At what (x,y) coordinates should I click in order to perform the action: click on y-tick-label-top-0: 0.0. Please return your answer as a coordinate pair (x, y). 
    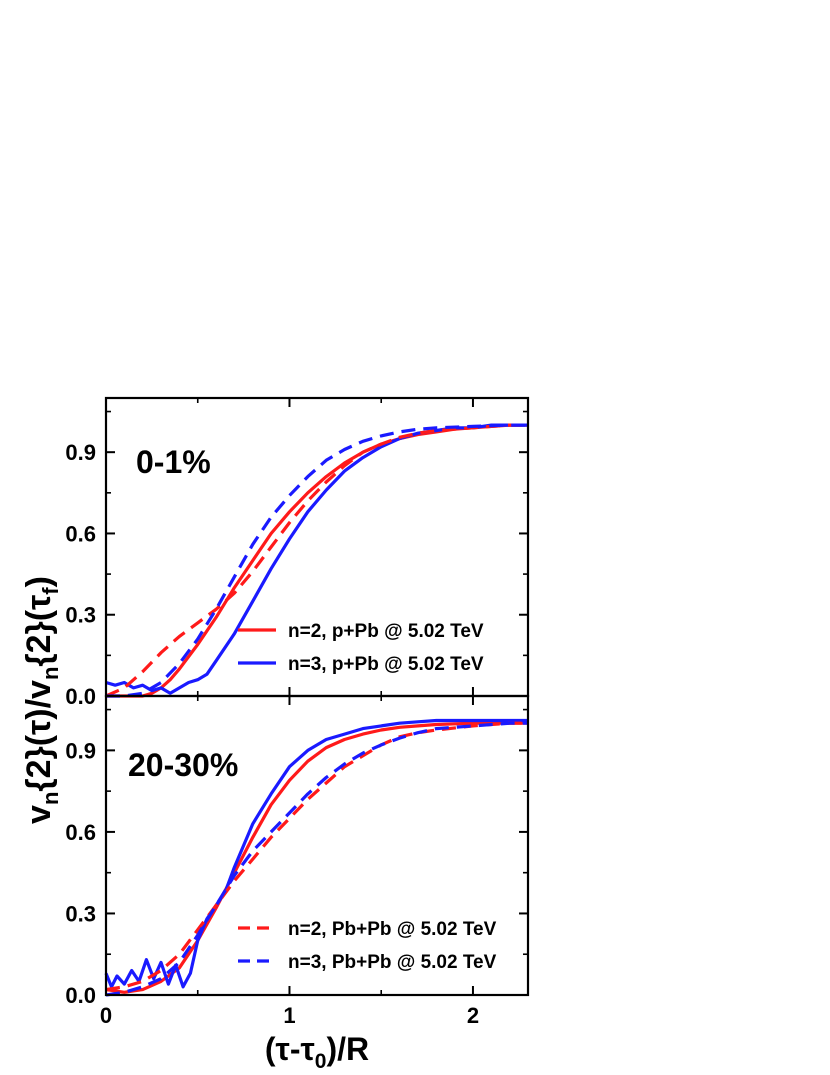
    Looking at the image, I should click on (80, 696).